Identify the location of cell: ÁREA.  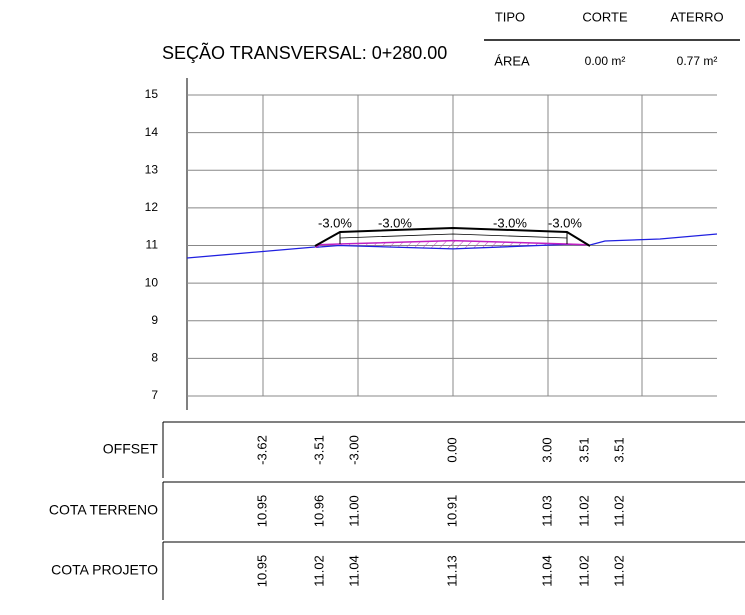
(512, 60).